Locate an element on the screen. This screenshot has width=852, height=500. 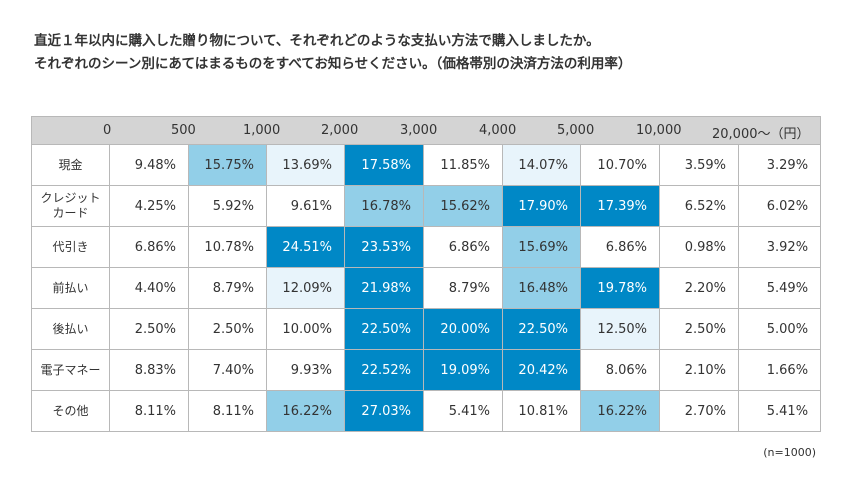
payment-method-label: 現金 is located at coordinates (70, 165).